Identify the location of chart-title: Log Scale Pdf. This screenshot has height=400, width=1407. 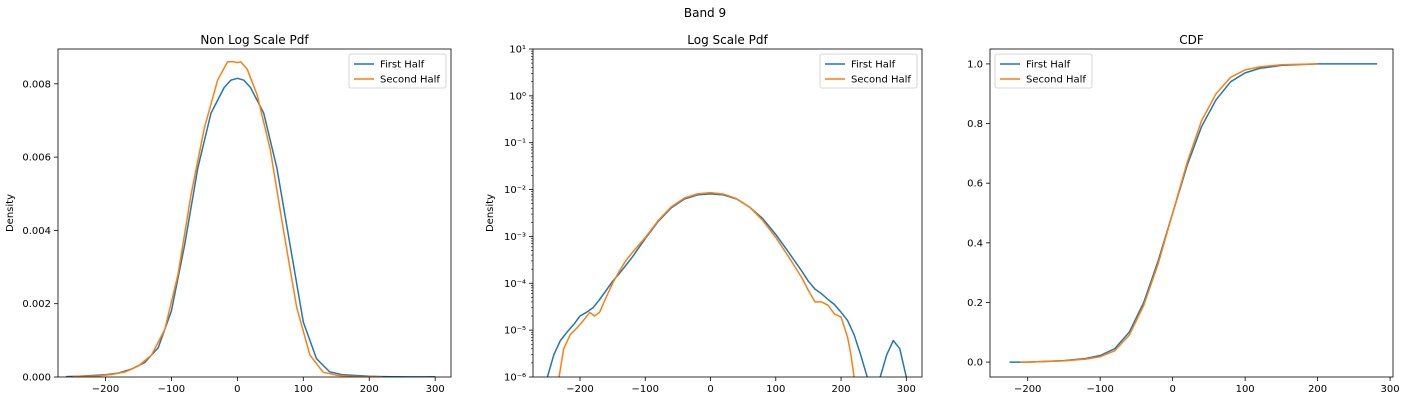
(727, 40).